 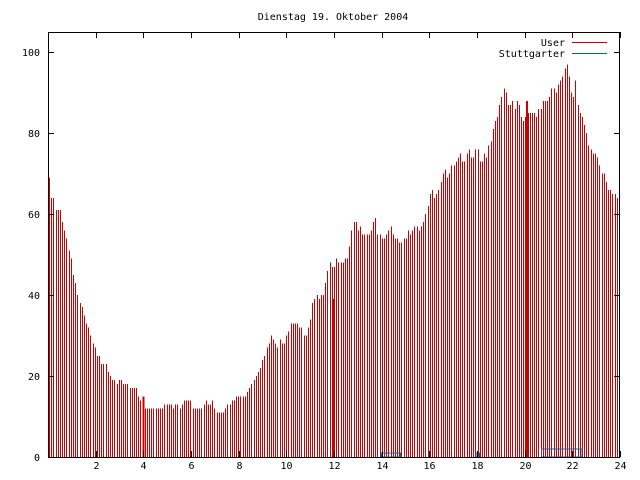 What do you see at coordinates (143, 466) in the screenshot?
I see `x-tick-label-4: 4` at bounding box center [143, 466].